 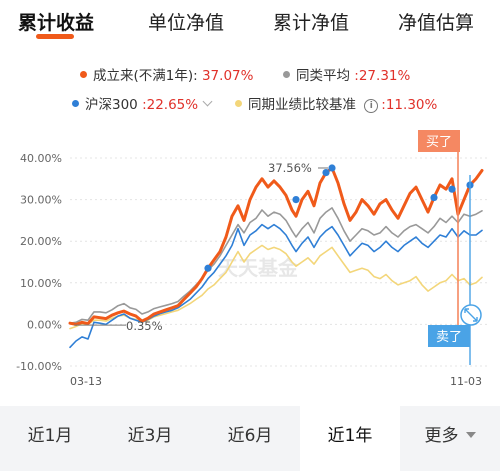 What do you see at coordinates (238, 103) in the screenshot?
I see `benchmark-dot-icon` at bounding box center [238, 103].